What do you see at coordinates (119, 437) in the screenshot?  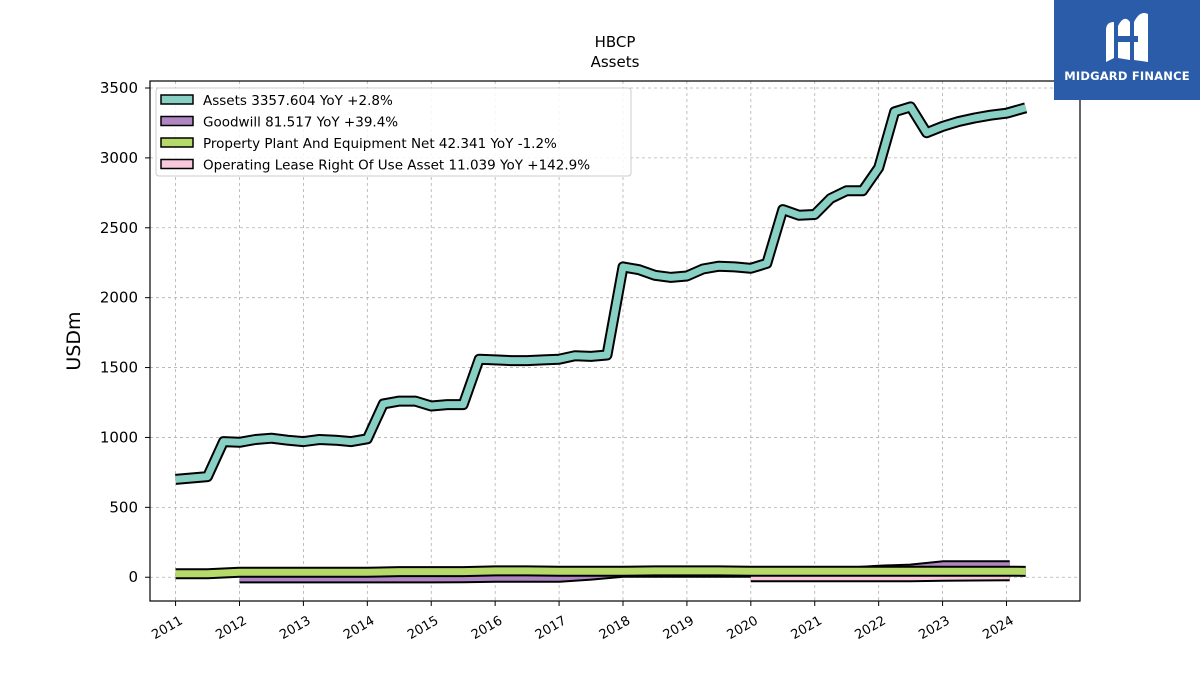 I see `y-tick-label: 1000` at bounding box center [119, 437].